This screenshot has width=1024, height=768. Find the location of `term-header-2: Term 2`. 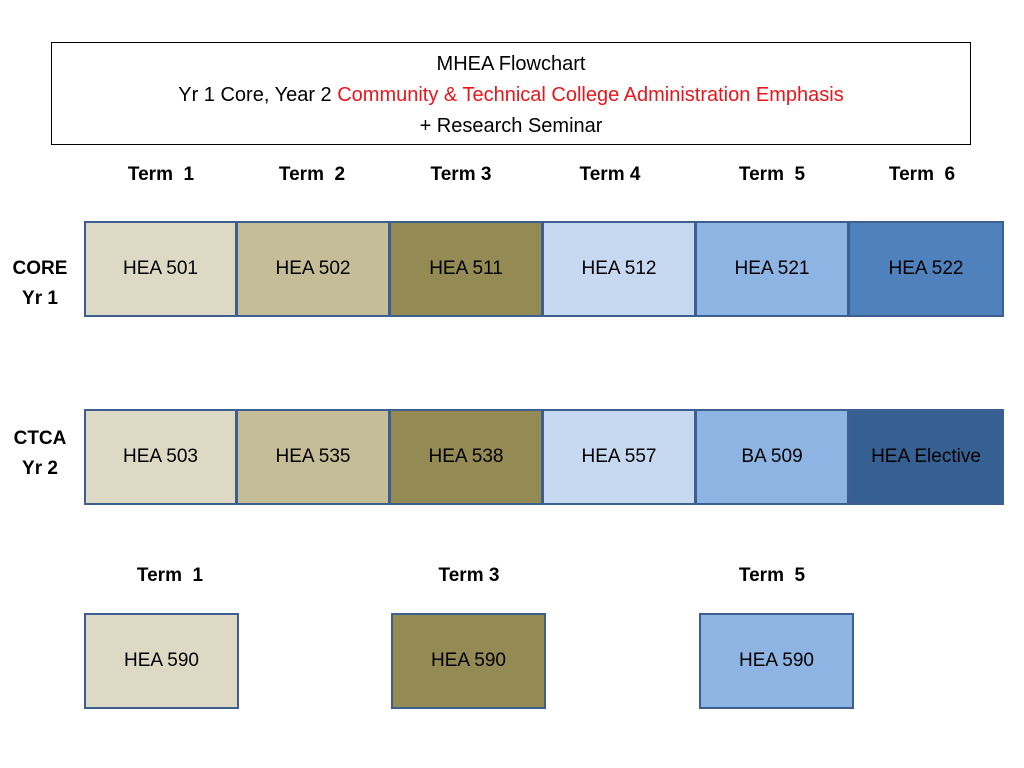

term-header-2: Term 2 is located at coordinates (312, 174).